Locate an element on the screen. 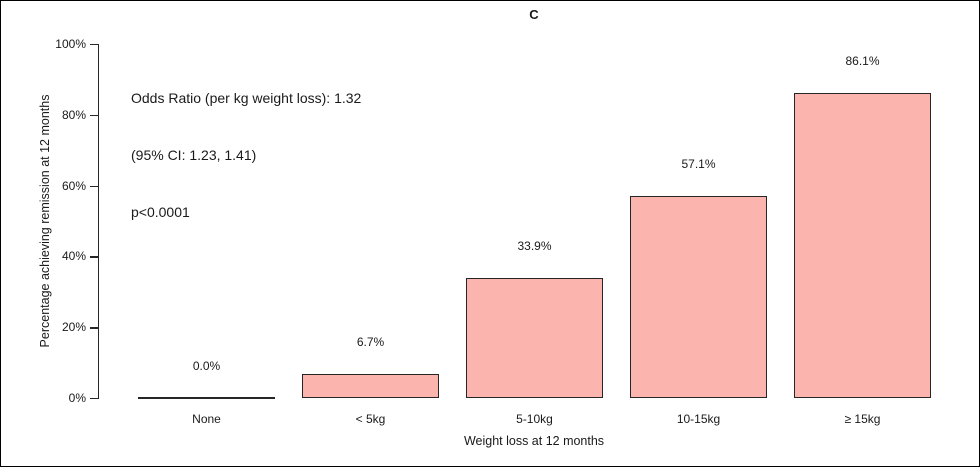 The width and height of the screenshot is (980, 467). x-axis-label: Weight loss at 12 months is located at coordinates (534, 441).